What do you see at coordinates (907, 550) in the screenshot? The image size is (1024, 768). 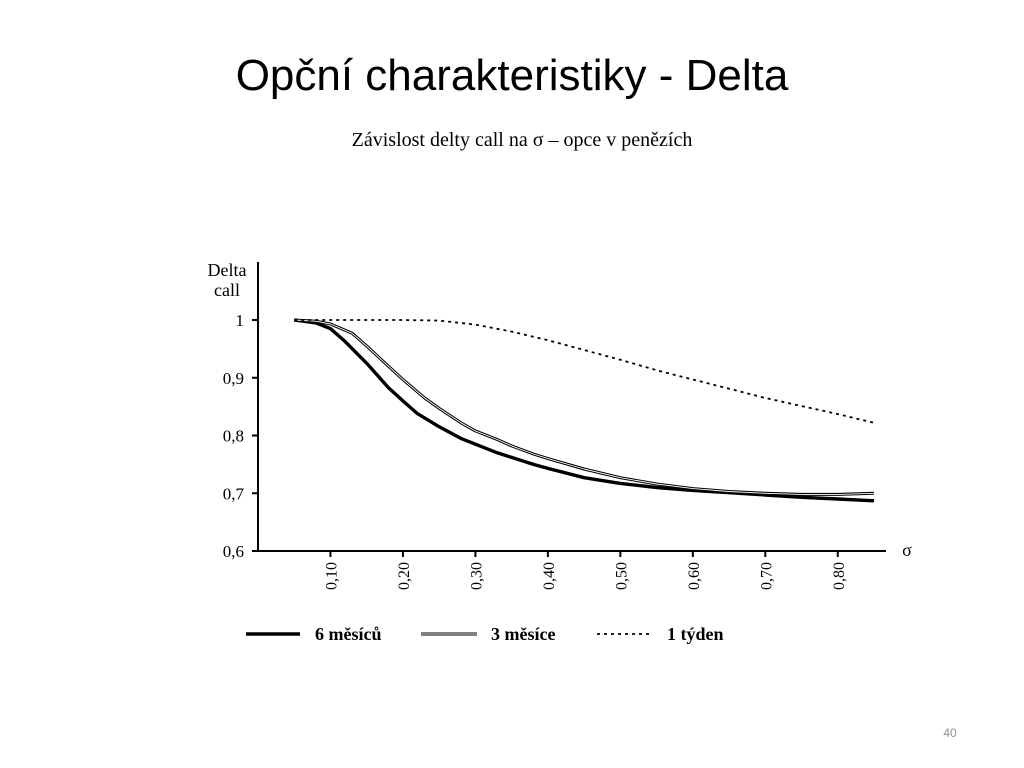 I see `x-axis-title: σ` at bounding box center [907, 550].